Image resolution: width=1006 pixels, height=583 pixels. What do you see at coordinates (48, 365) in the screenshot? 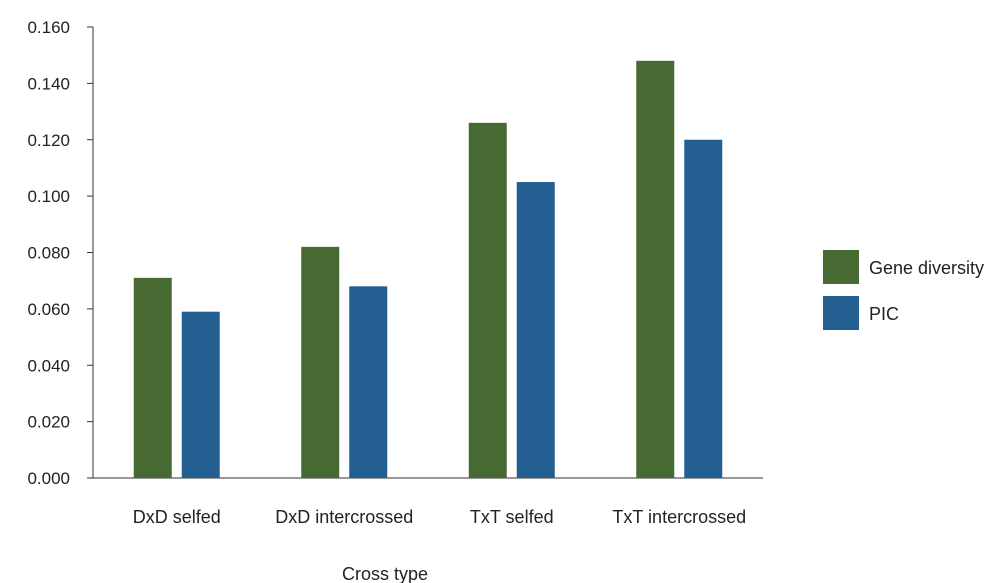
I see `y-tick-label: 0.040` at bounding box center [48, 365].